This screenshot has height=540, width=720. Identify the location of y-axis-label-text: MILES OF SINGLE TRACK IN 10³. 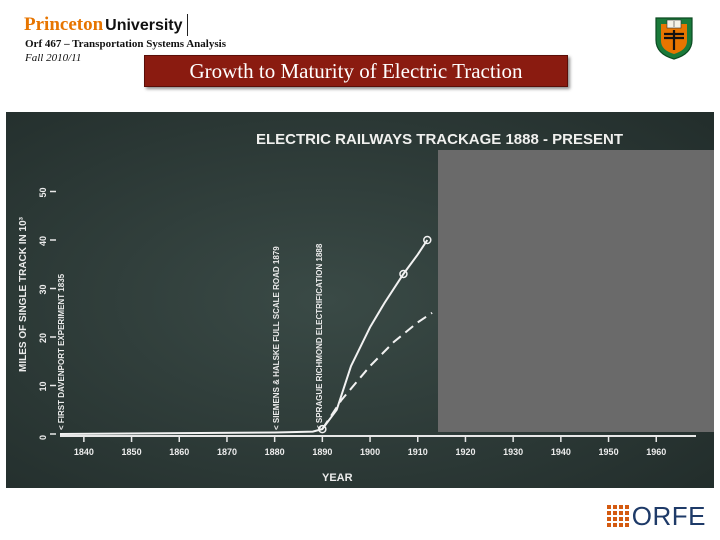
(23, 294).